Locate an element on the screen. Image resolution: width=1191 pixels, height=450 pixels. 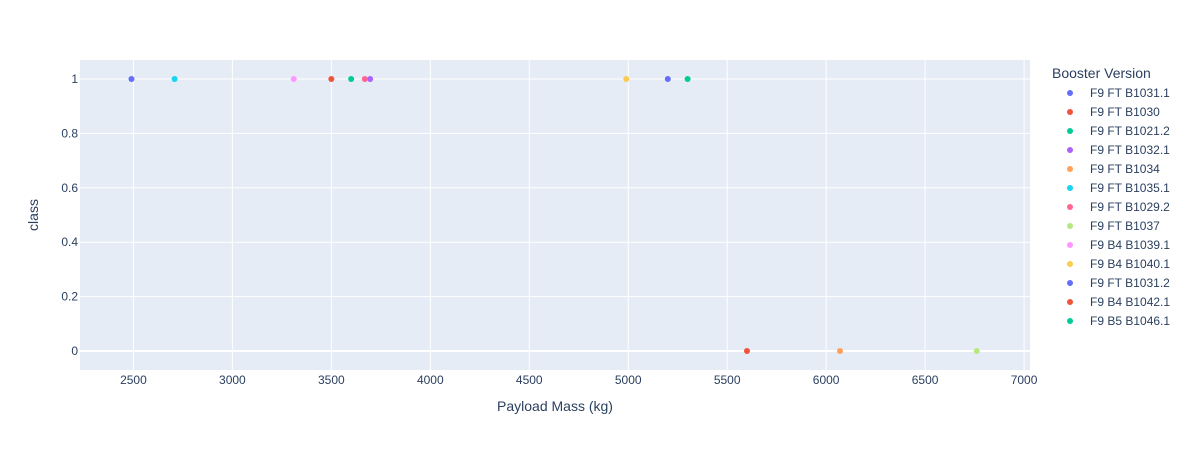
legend-item: F9 FT B1031.2 is located at coordinates (1118, 283).